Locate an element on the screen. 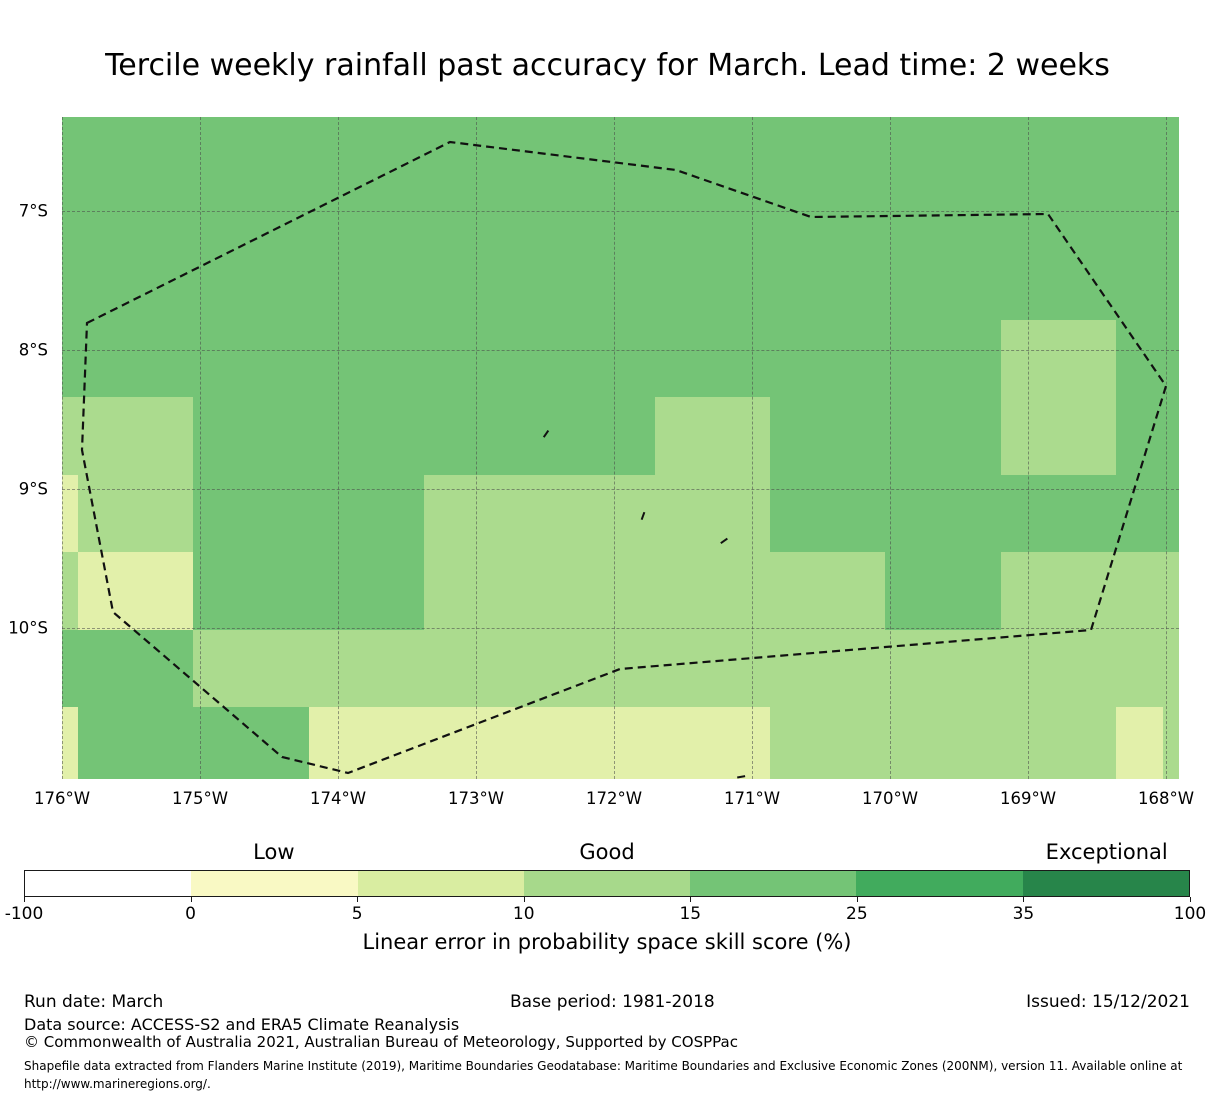 The width and height of the screenshot is (1215, 1095). x-tick-label: 174°W is located at coordinates (338, 798).